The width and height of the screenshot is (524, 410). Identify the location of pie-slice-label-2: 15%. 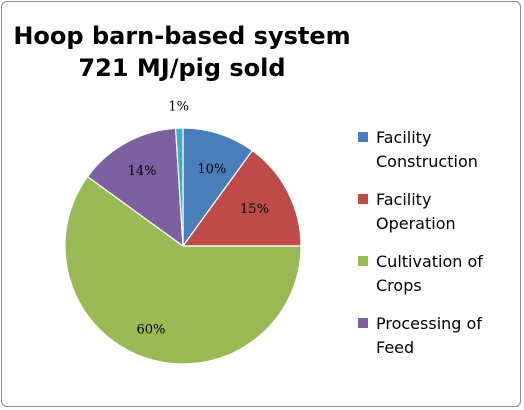
(254, 209).